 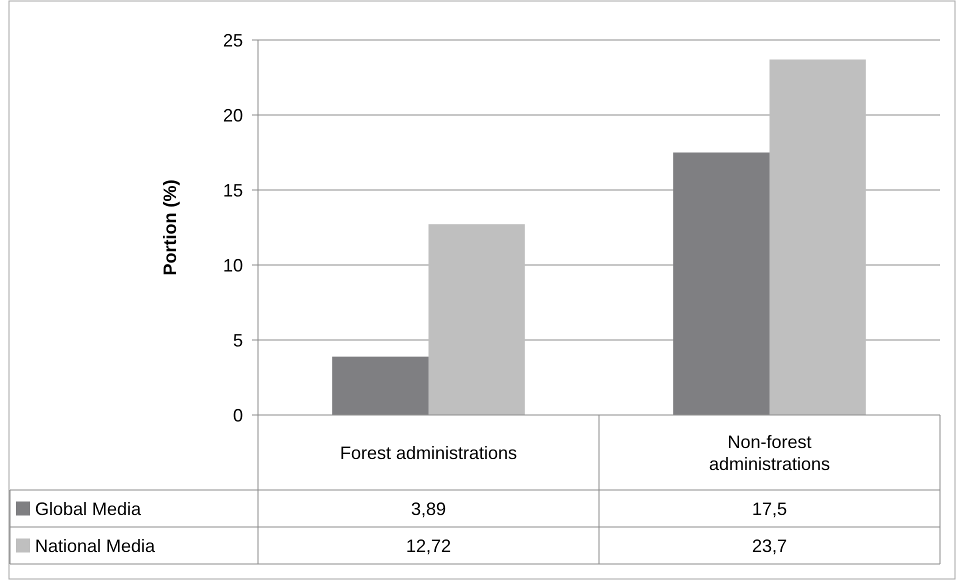 What do you see at coordinates (429, 452) in the screenshot?
I see `x-tick-label: Forest administrations` at bounding box center [429, 452].